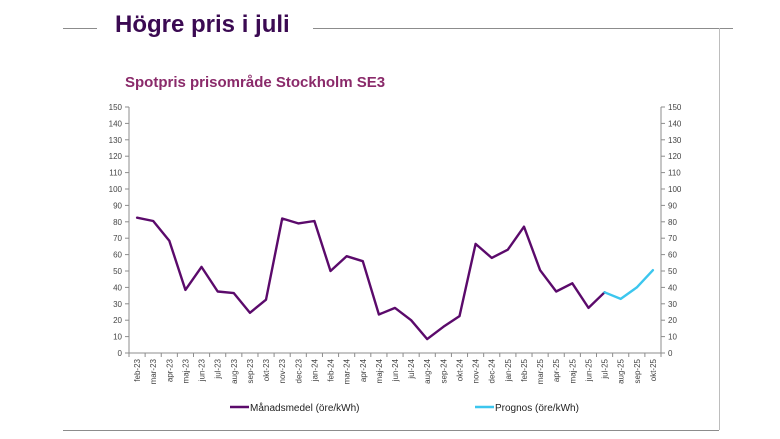 The image size is (780, 439). I want to click on x-tick-label: jan-25, so click(508, 370).